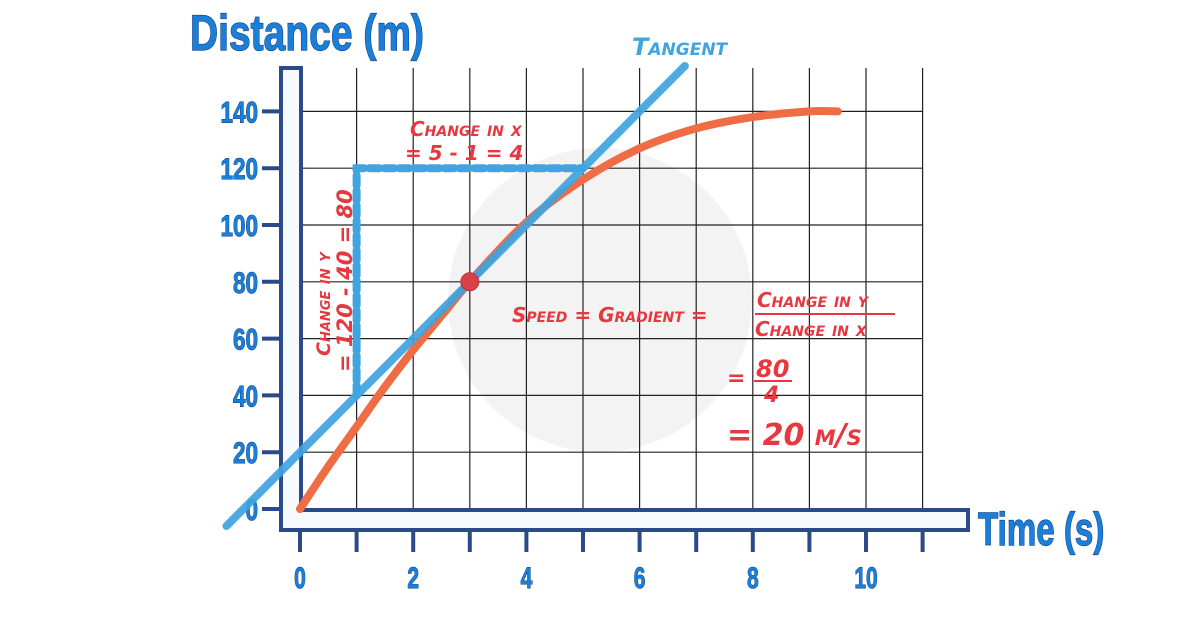 The height and width of the screenshot is (621, 1200). Describe the element at coordinates (680, 47) in the screenshot. I see `tangent-label: Tangent` at that location.